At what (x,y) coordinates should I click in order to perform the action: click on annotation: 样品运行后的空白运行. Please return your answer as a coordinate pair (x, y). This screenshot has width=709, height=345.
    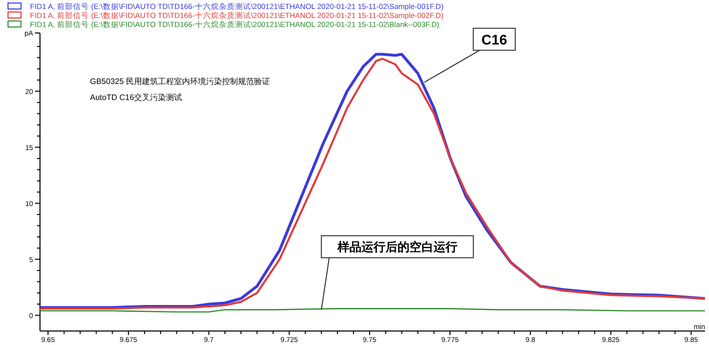
    Looking at the image, I should click on (397, 247).